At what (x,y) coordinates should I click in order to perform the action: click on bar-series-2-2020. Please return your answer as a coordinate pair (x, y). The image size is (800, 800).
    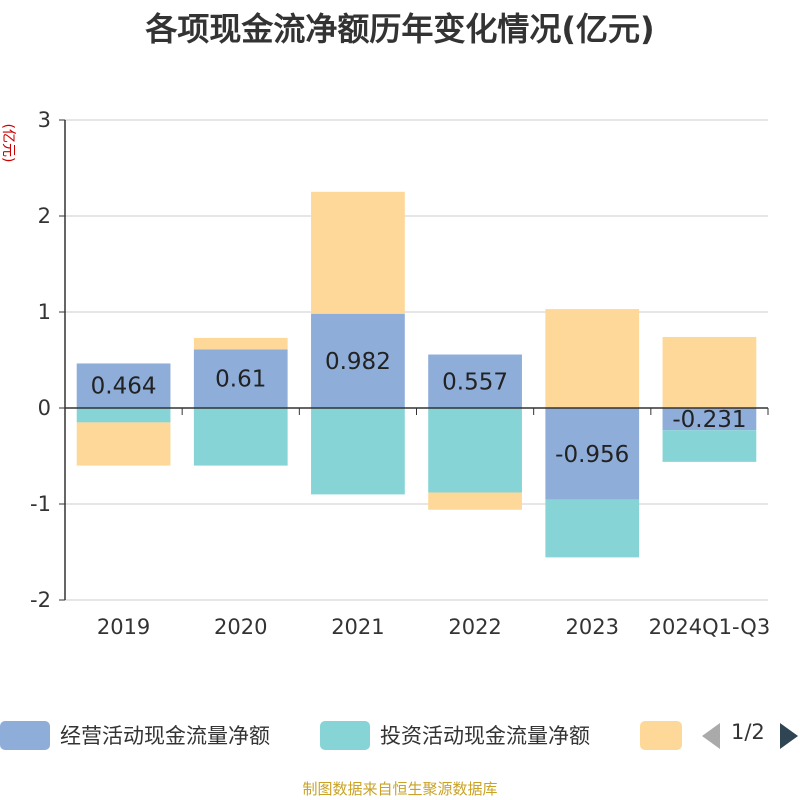
    Looking at the image, I should click on (240, 343).